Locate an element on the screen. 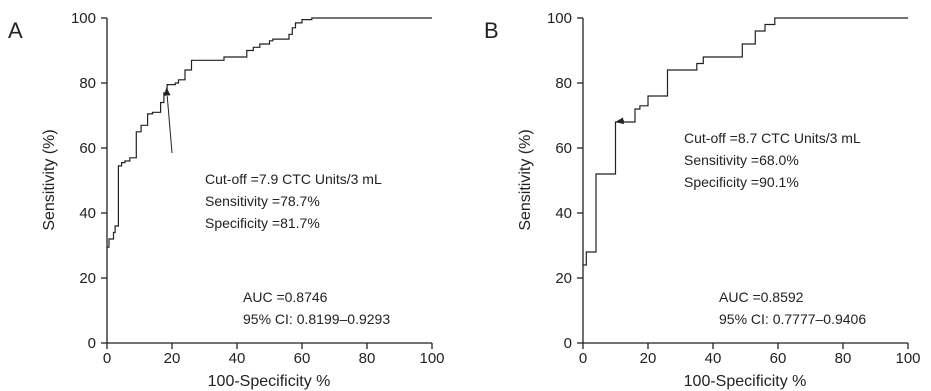 This screenshot has width=931, height=391. auc-annotation: AUC =0.8592 95% CI: 0.7777–0.9406 is located at coordinates (792, 308).